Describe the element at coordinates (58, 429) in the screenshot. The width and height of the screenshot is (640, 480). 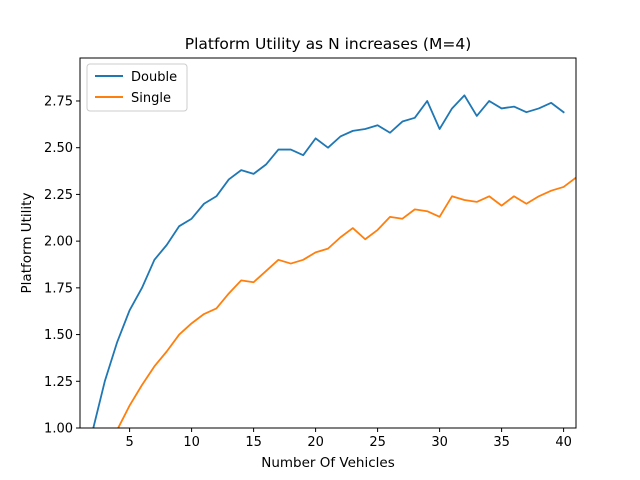
I see `y-tick-label: 1.00` at that location.